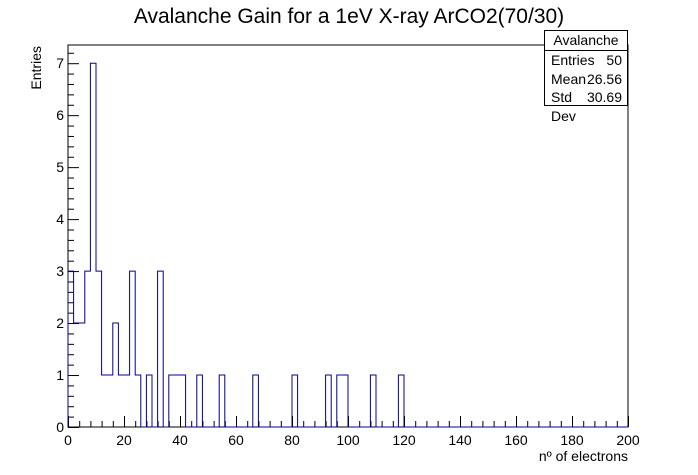 The height and width of the screenshot is (475, 698). I want to click on x-tick-label: 140, so click(460, 440).